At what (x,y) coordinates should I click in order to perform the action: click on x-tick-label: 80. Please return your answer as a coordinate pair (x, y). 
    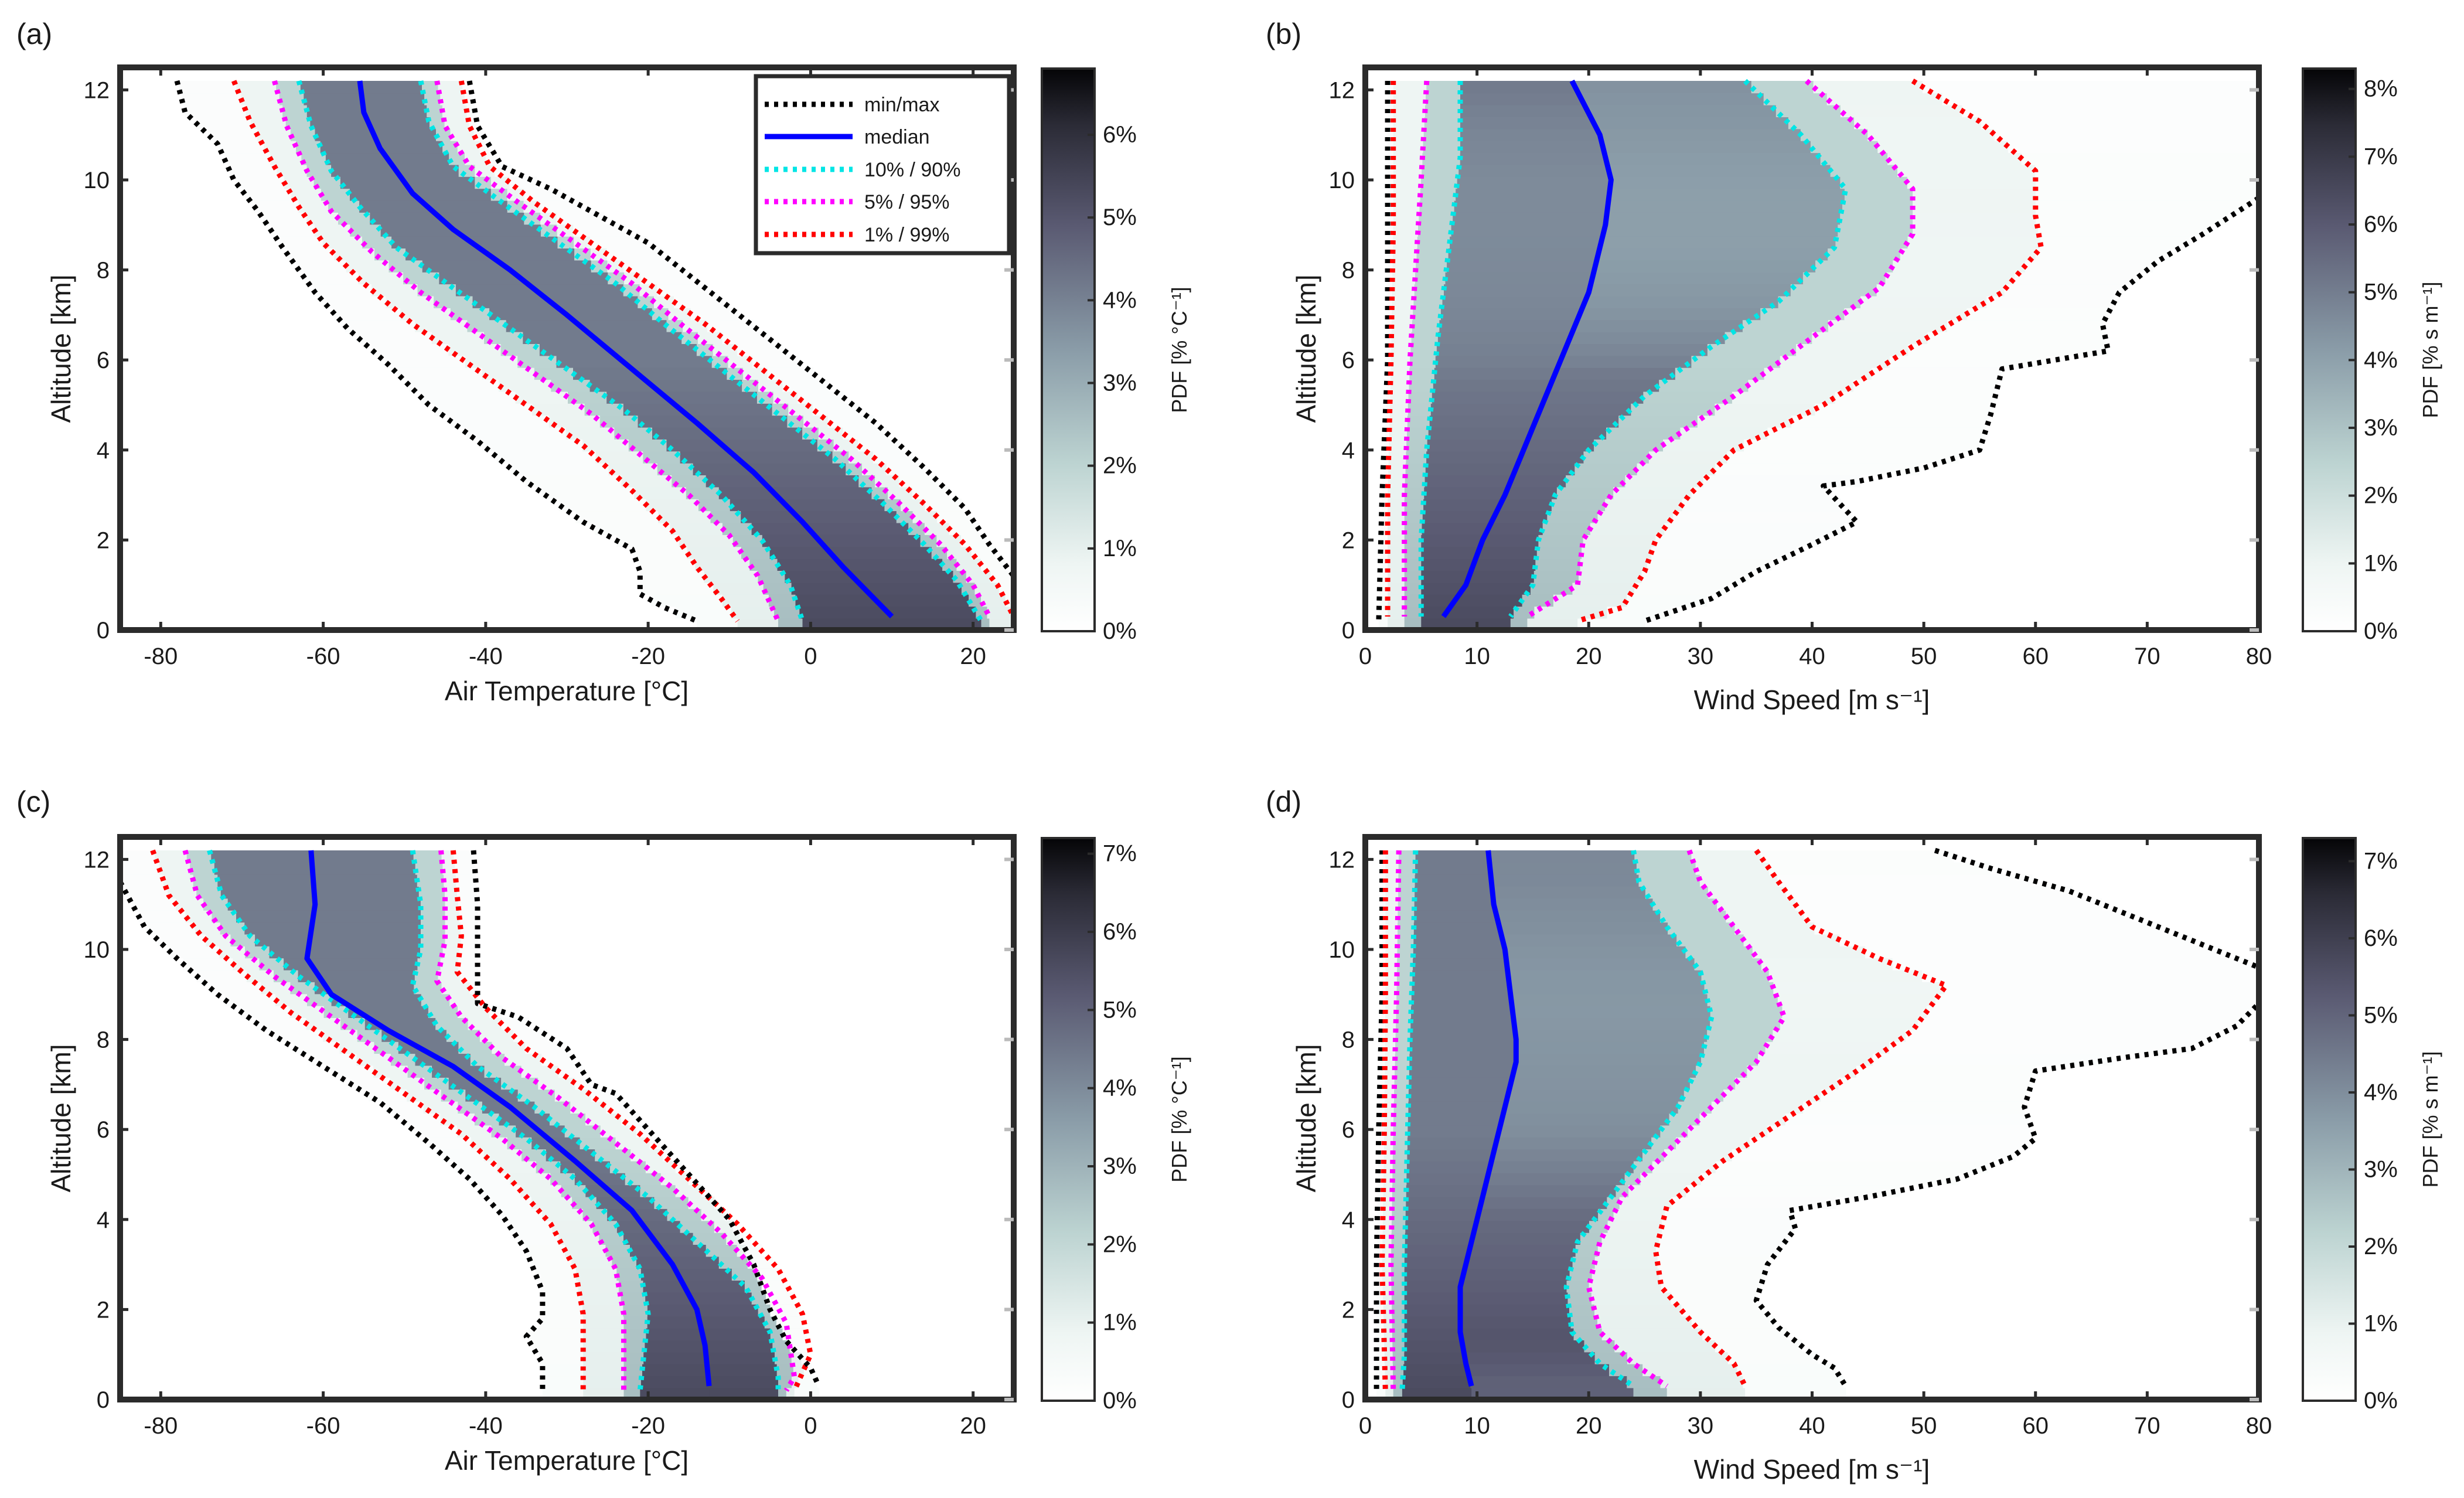
    Looking at the image, I should click on (2259, 657).